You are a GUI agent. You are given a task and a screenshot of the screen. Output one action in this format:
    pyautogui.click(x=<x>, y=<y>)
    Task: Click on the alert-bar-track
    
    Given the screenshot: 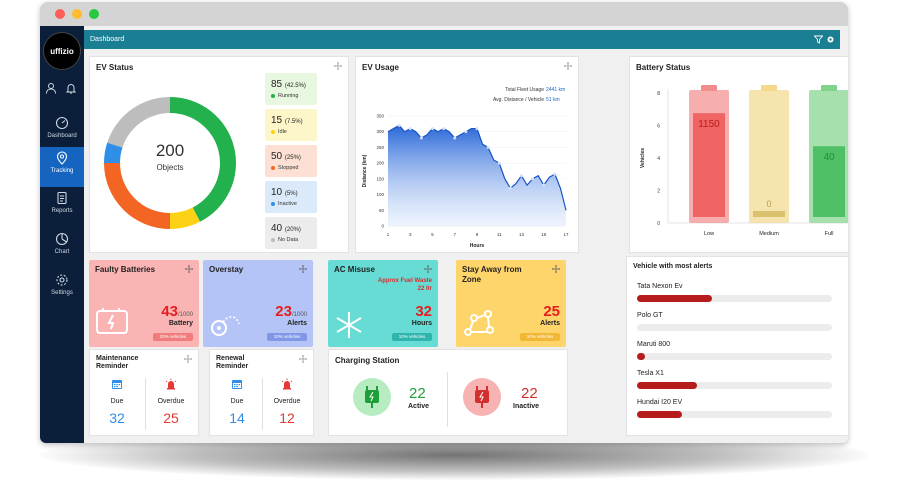 What is the action you would take?
    pyautogui.click(x=734, y=385)
    